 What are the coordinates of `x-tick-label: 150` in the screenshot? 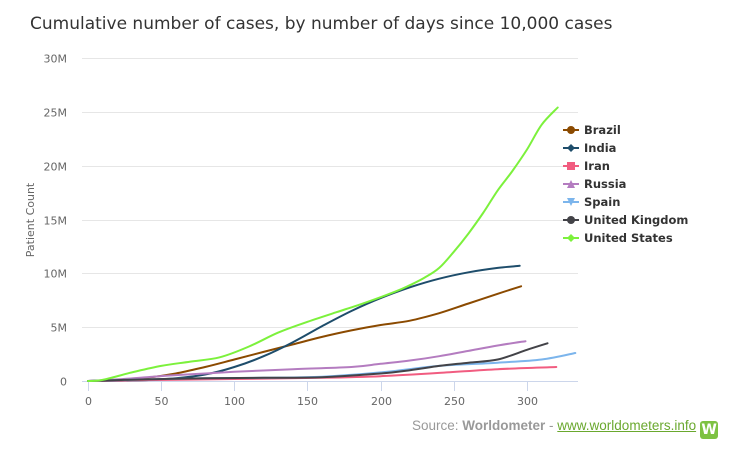 It's located at (307, 401).